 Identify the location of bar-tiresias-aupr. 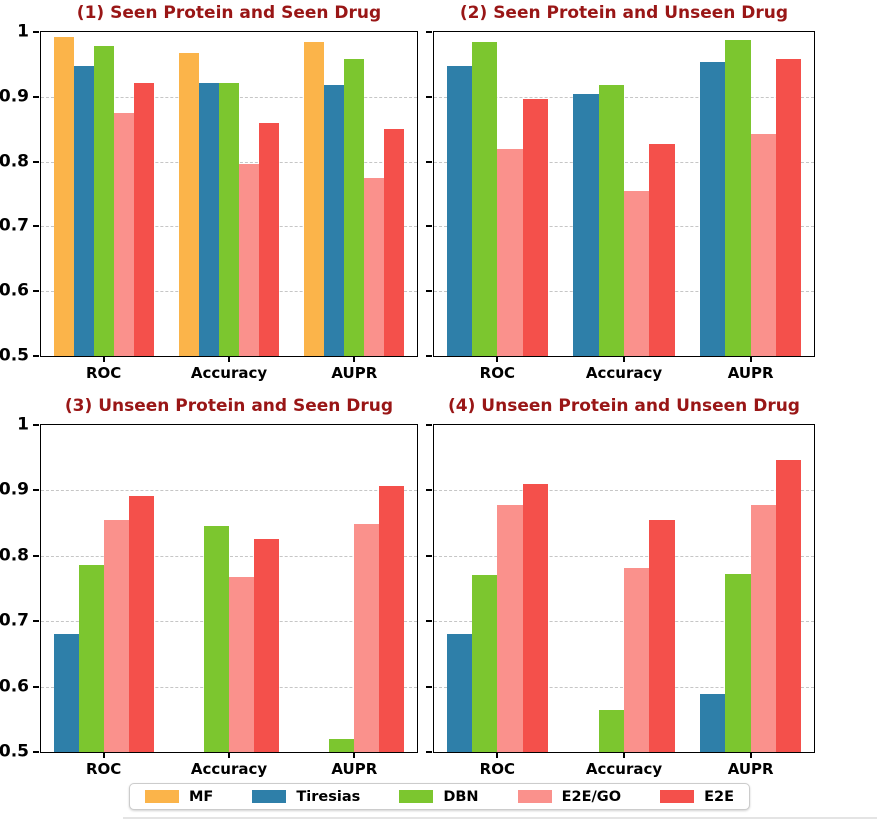
(713, 722).